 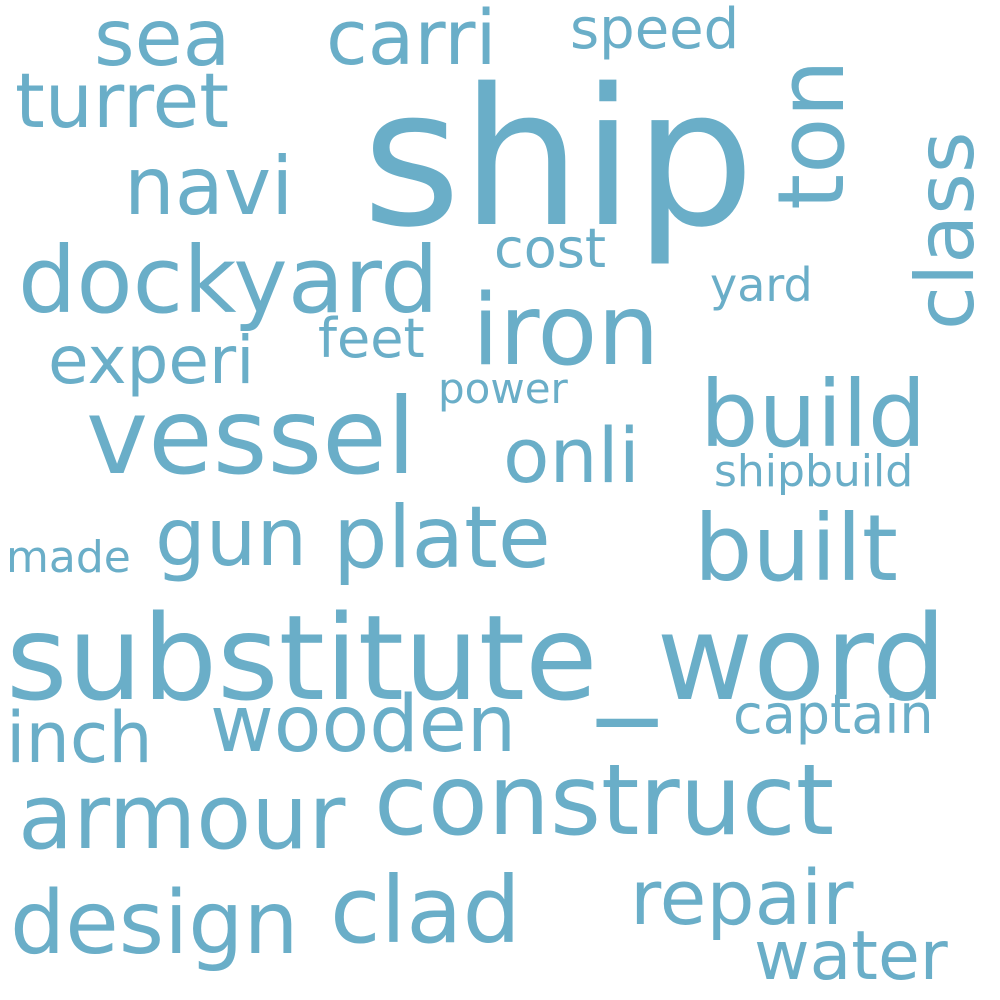 I want to click on word-vessel: vessel, so click(x=251, y=437).